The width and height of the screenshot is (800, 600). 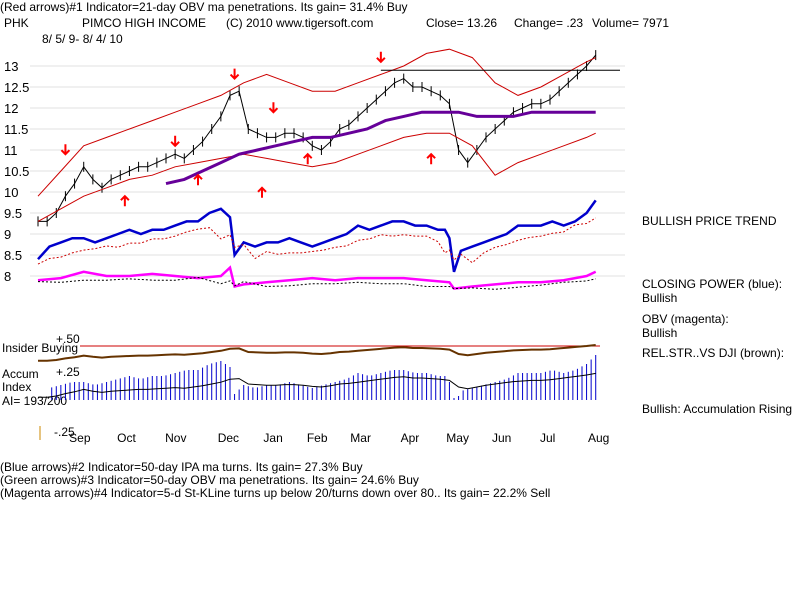 What do you see at coordinates (68, 372) in the screenshot?
I see `plus25-label: +.25` at bounding box center [68, 372].